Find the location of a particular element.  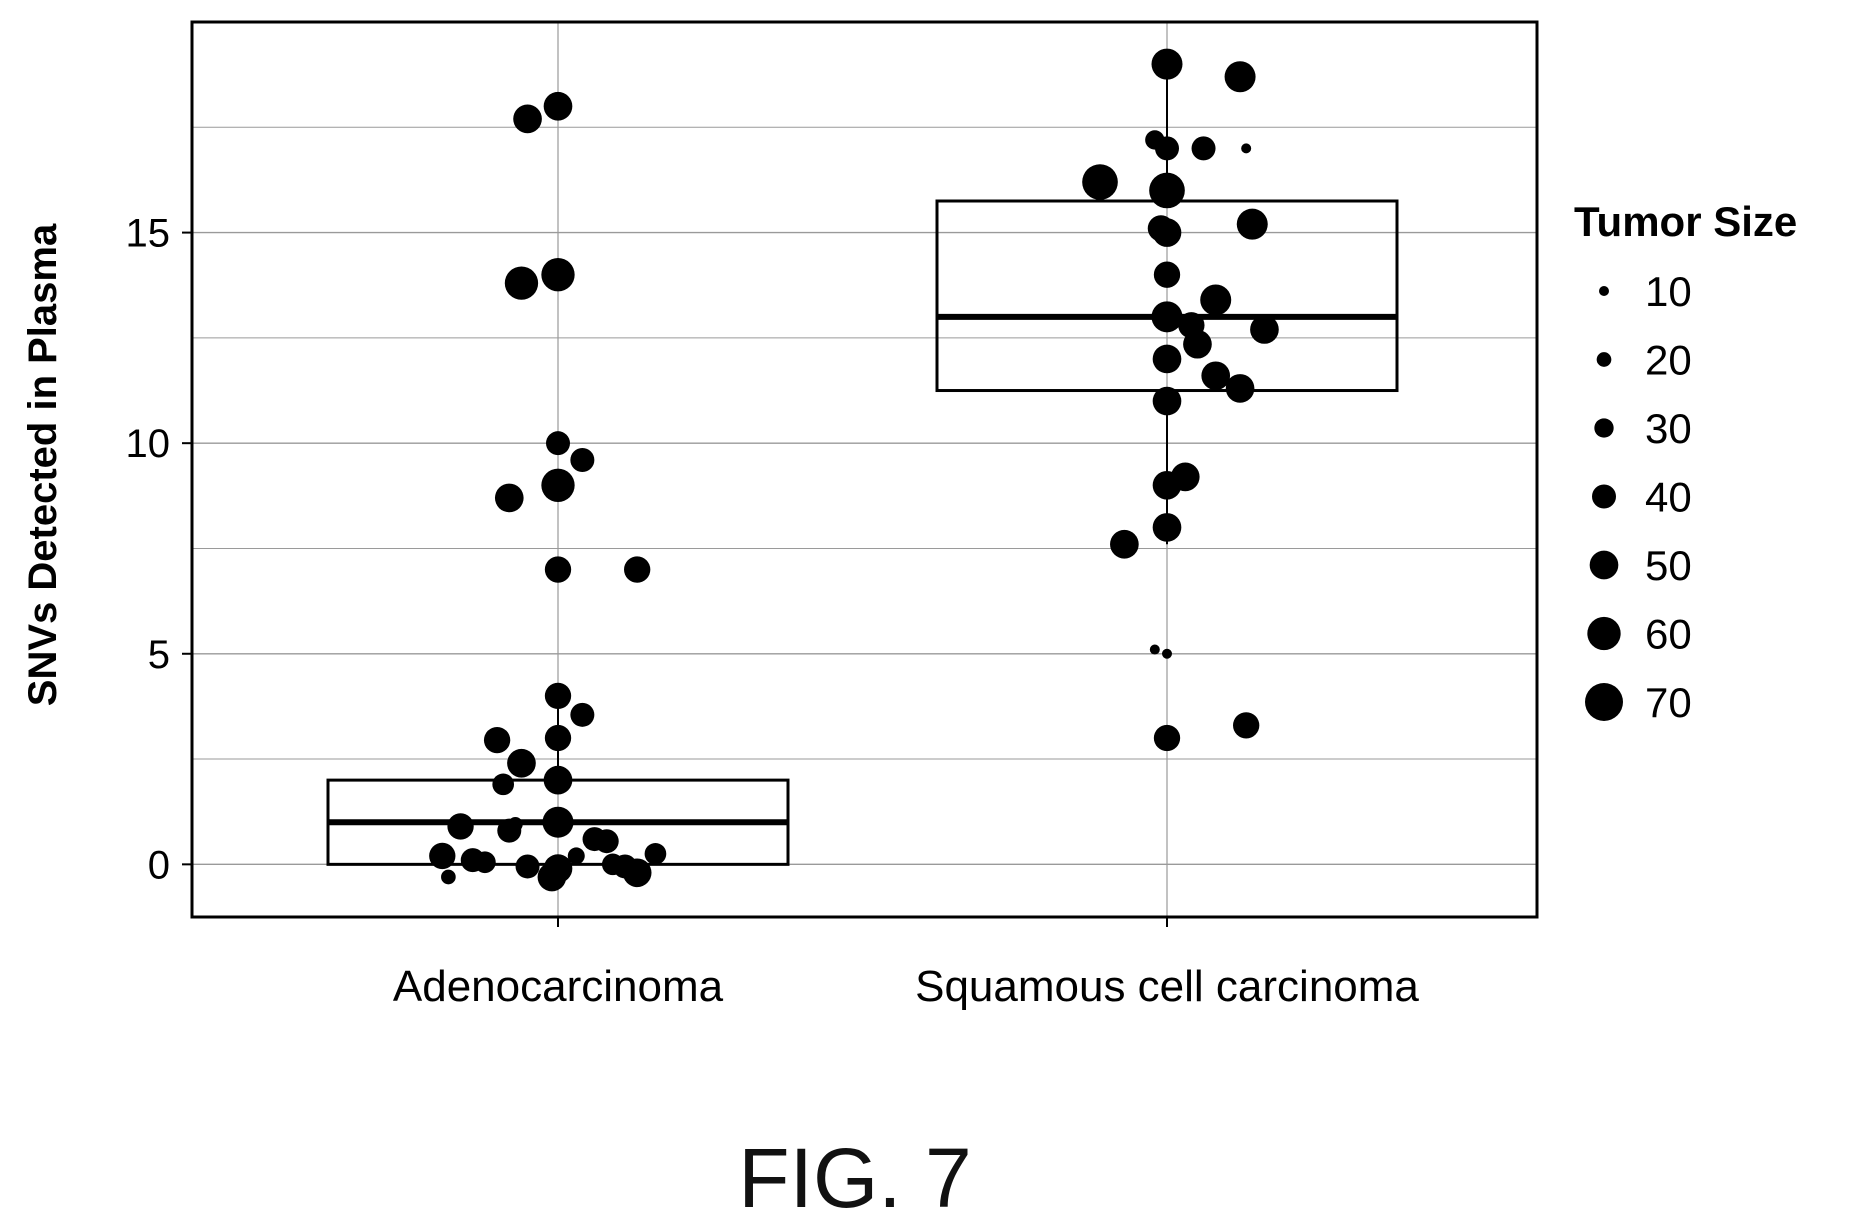

legend-size-label: 70 is located at coordinates (1668, 702).